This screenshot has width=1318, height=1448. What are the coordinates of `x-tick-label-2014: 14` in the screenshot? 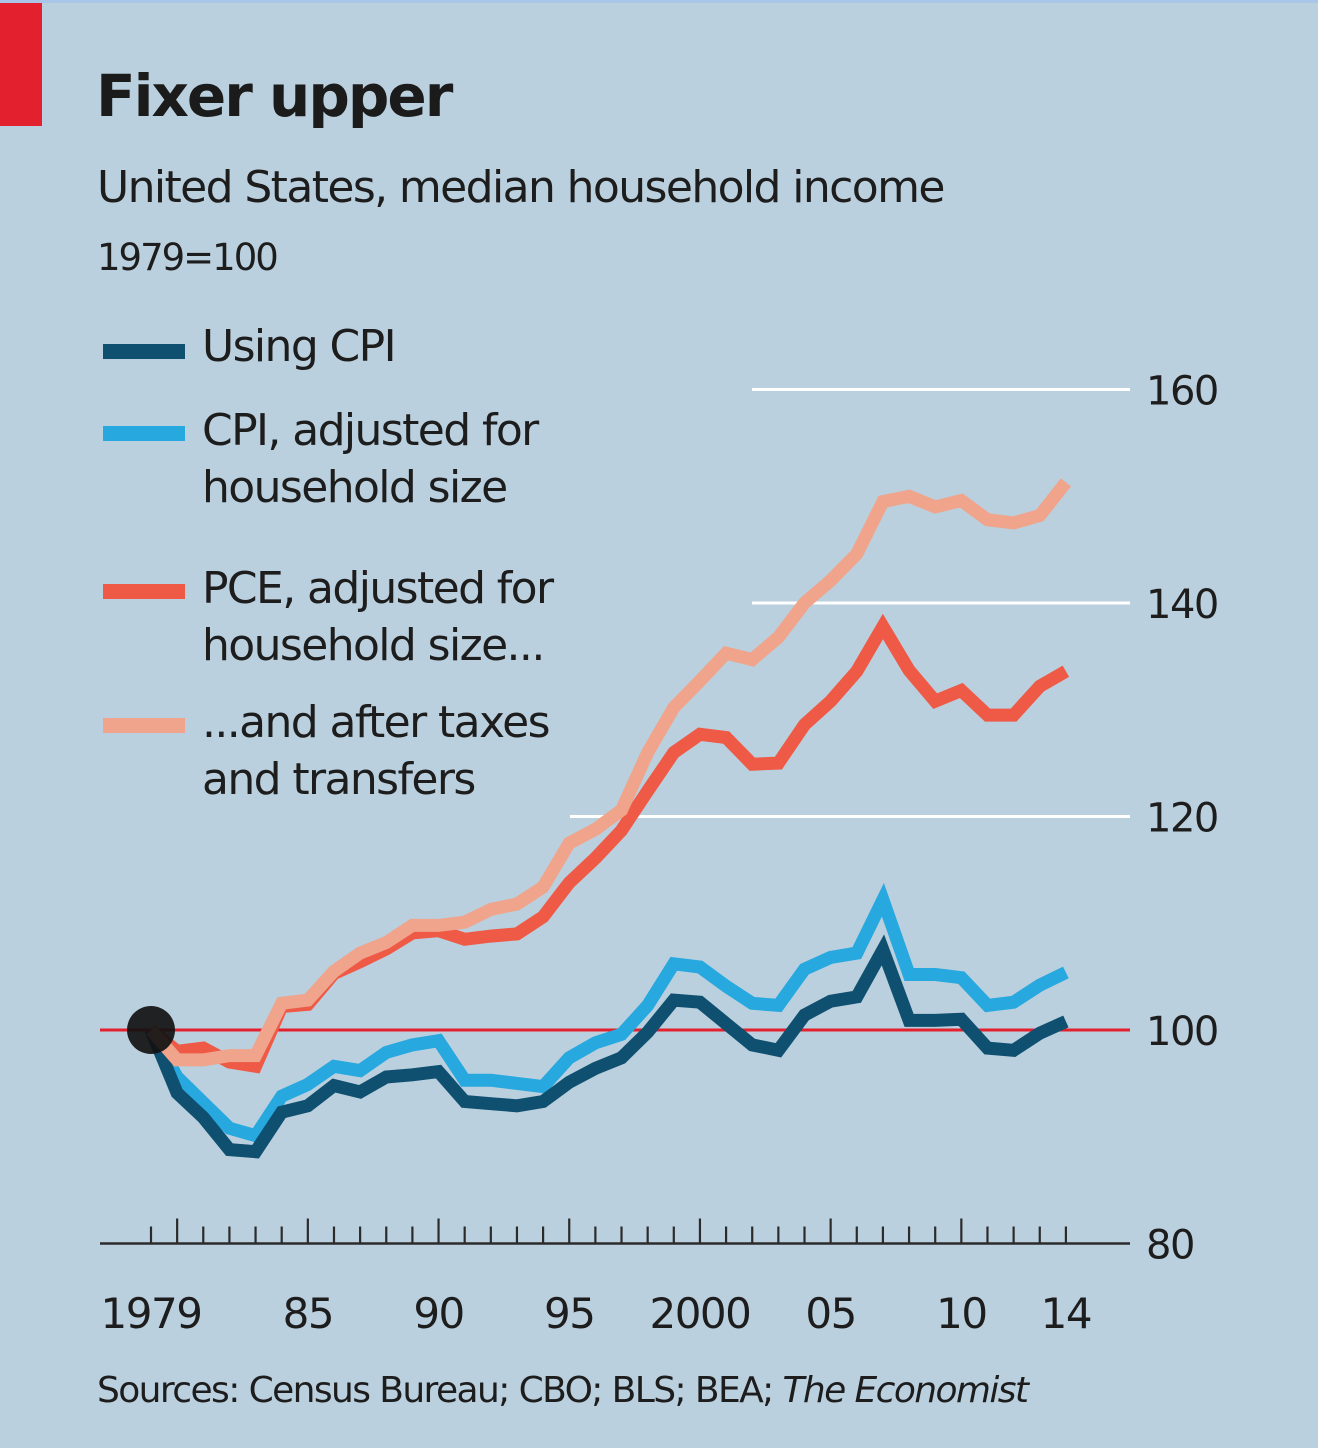 It's located at (1066, 1313).